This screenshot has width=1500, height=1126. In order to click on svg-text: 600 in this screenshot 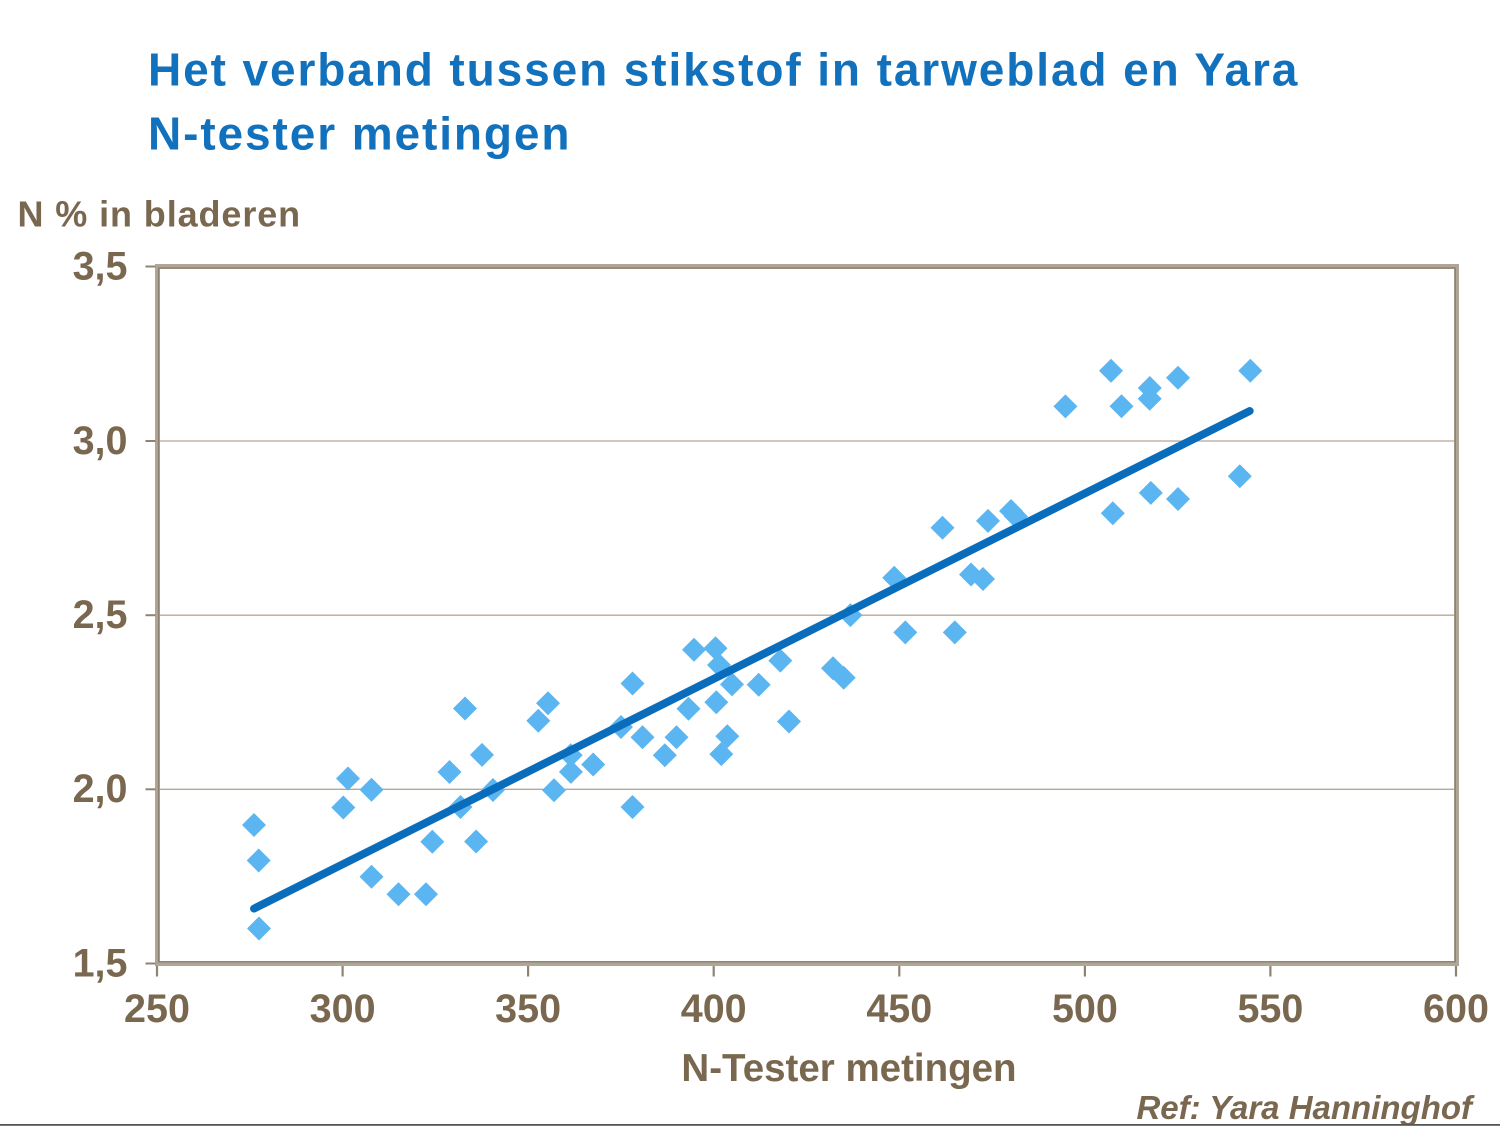, I will do `click(1456, 1009)`.